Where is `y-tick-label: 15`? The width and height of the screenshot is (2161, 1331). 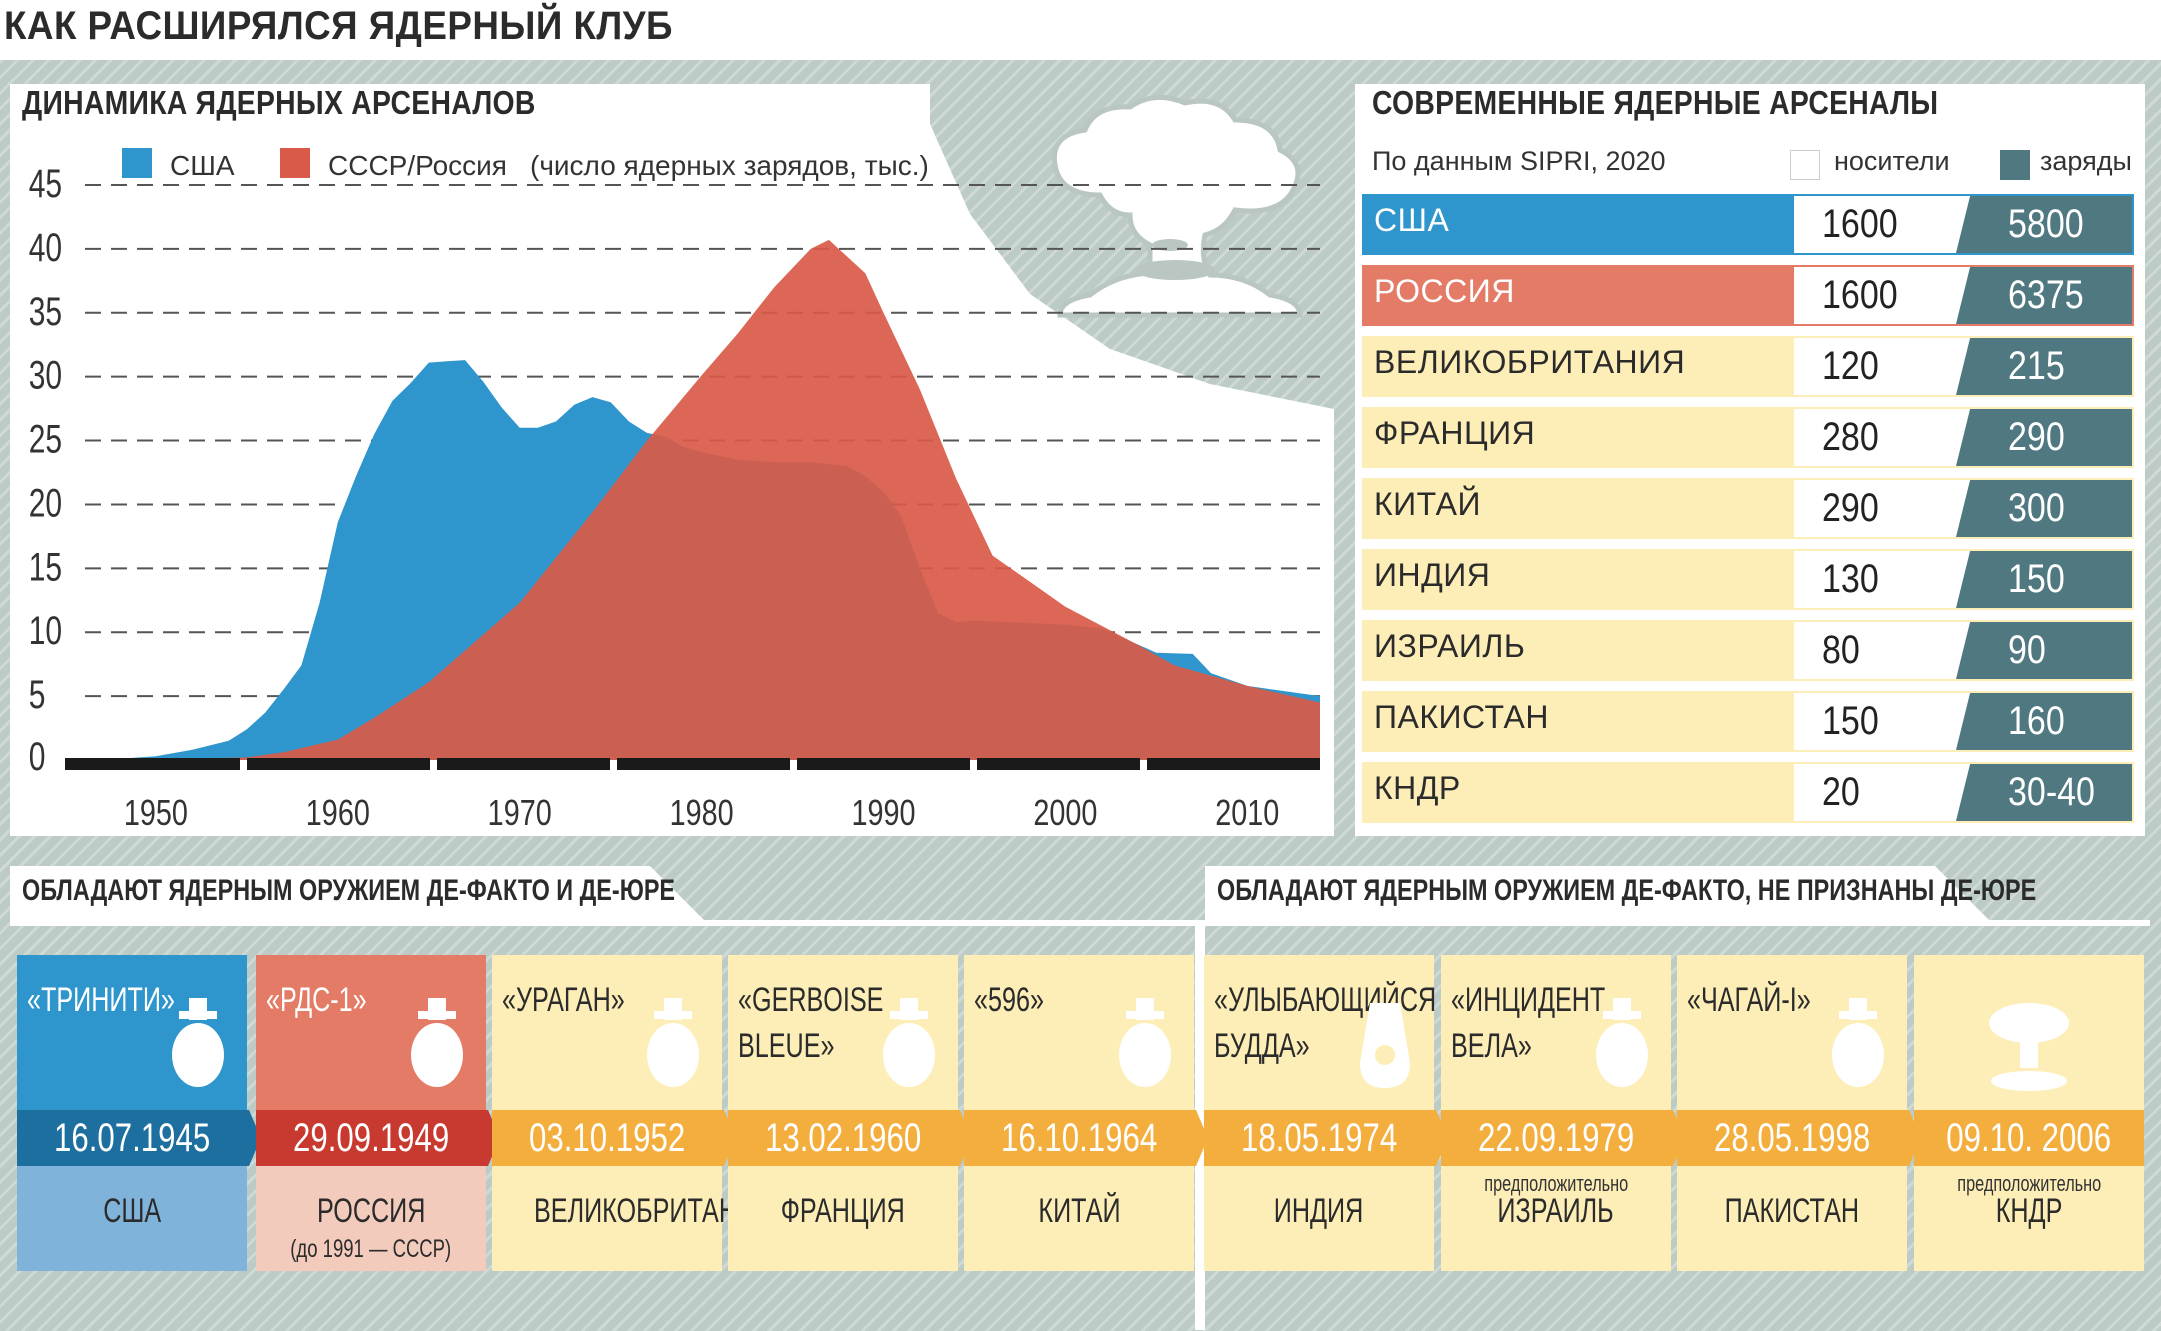
y-tick-label: 15 is located at coordinates (45, 567).